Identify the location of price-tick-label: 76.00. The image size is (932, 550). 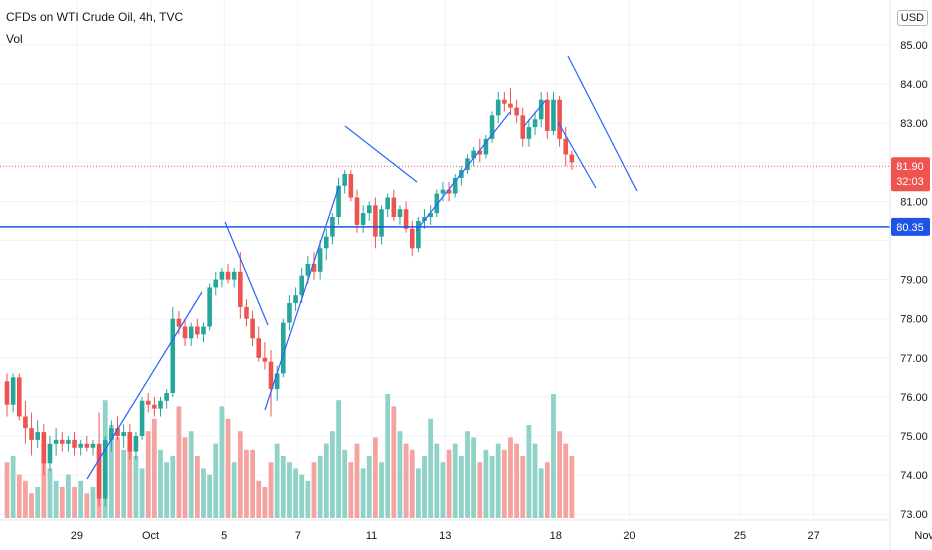
(914, 398).